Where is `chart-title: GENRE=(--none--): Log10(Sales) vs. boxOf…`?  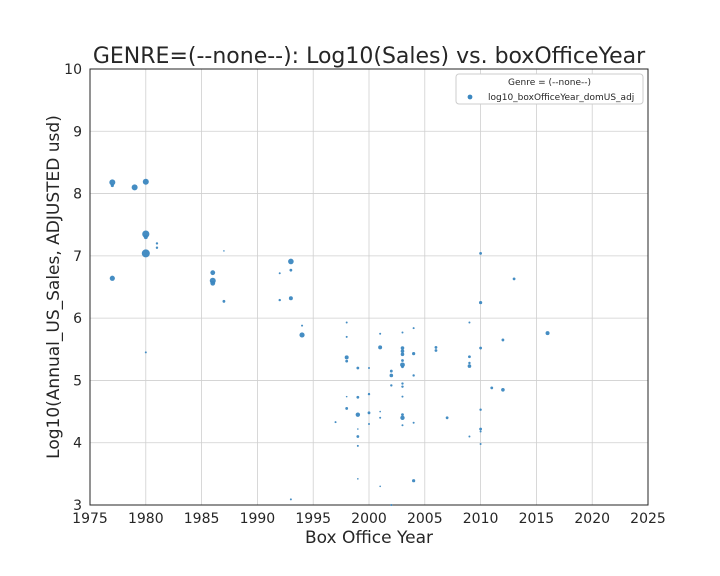
chart-title: GENRE=(--none--): Log10(Sales) vs. boxOf… is located at coordinates (369, 56).